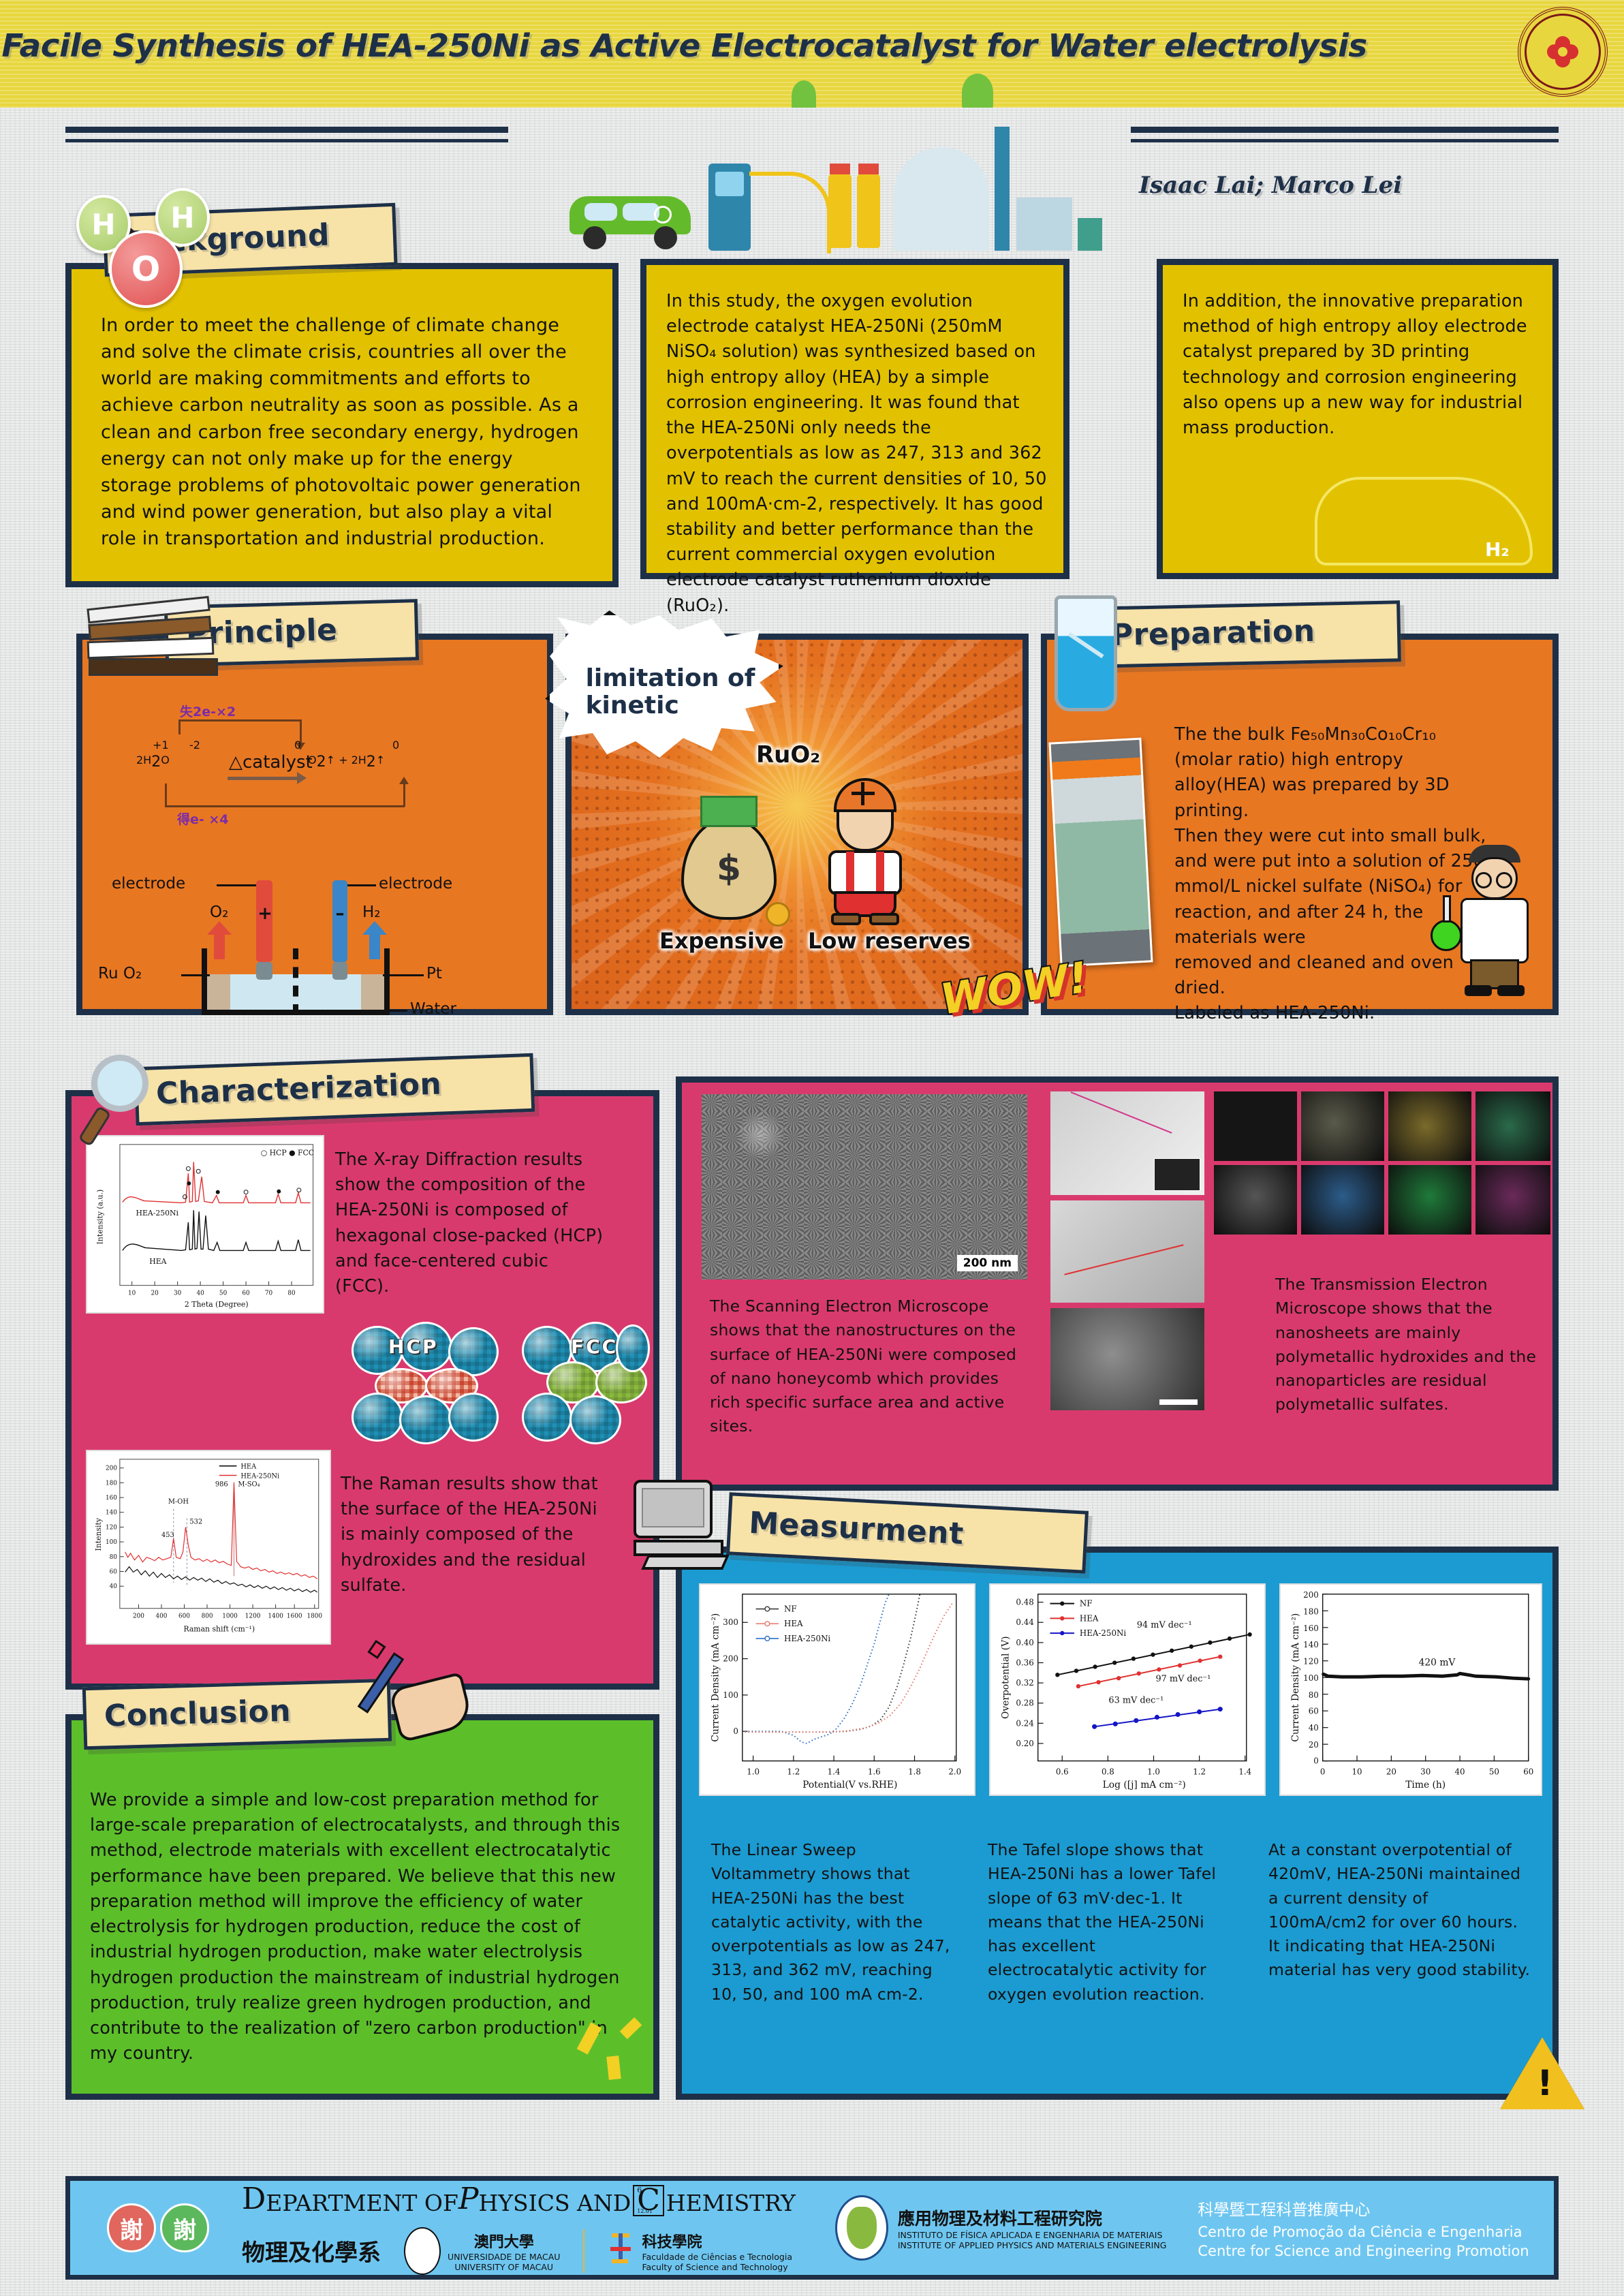 This screenshot has height=2296, width=1624. What do you see at coordinates (850, 873) in the screenshot?
I see `worker-strap-left` at bounding box center [850, 873].